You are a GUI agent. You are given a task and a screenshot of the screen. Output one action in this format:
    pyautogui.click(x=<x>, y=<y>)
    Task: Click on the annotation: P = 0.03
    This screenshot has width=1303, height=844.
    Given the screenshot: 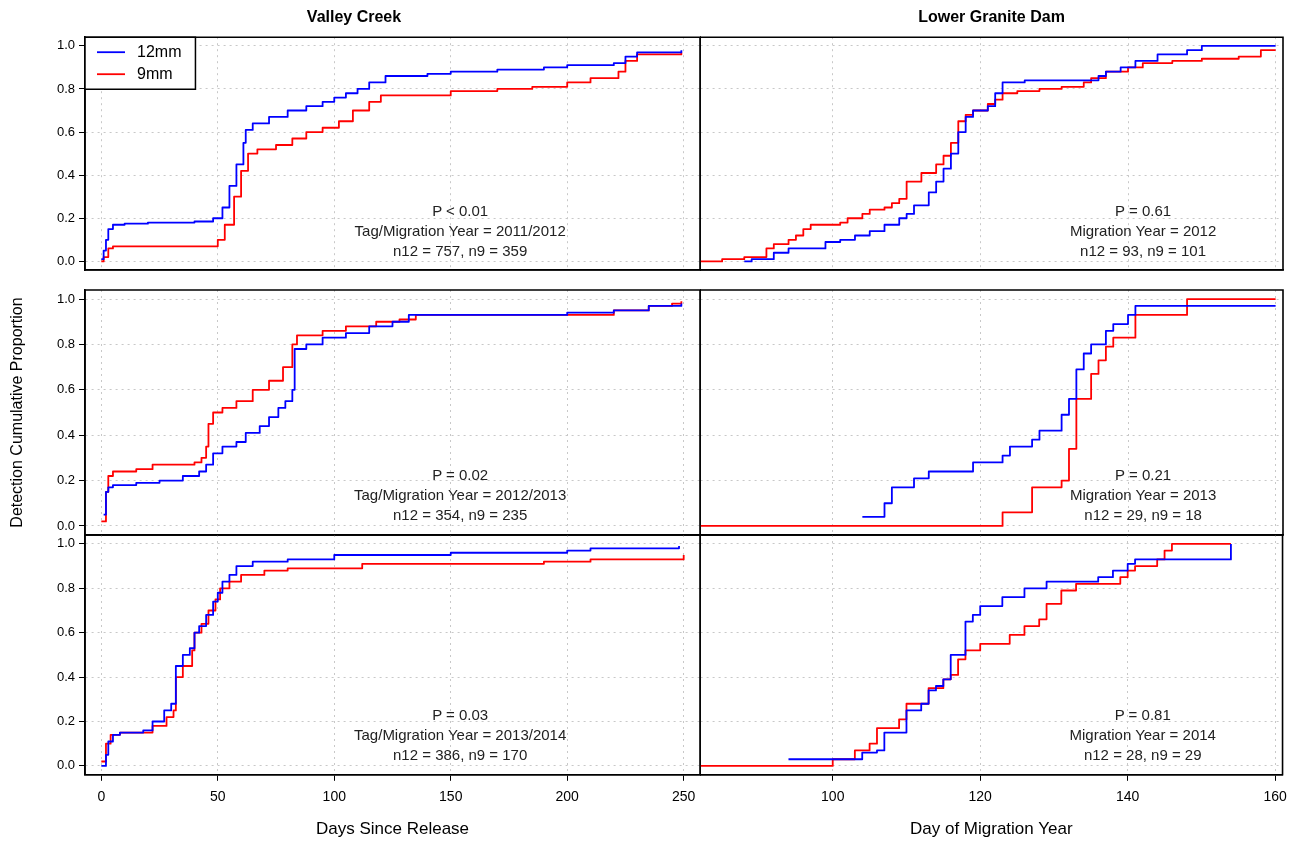 What is the action you would take?
    pyautogui.click(x=460, y=715)
    